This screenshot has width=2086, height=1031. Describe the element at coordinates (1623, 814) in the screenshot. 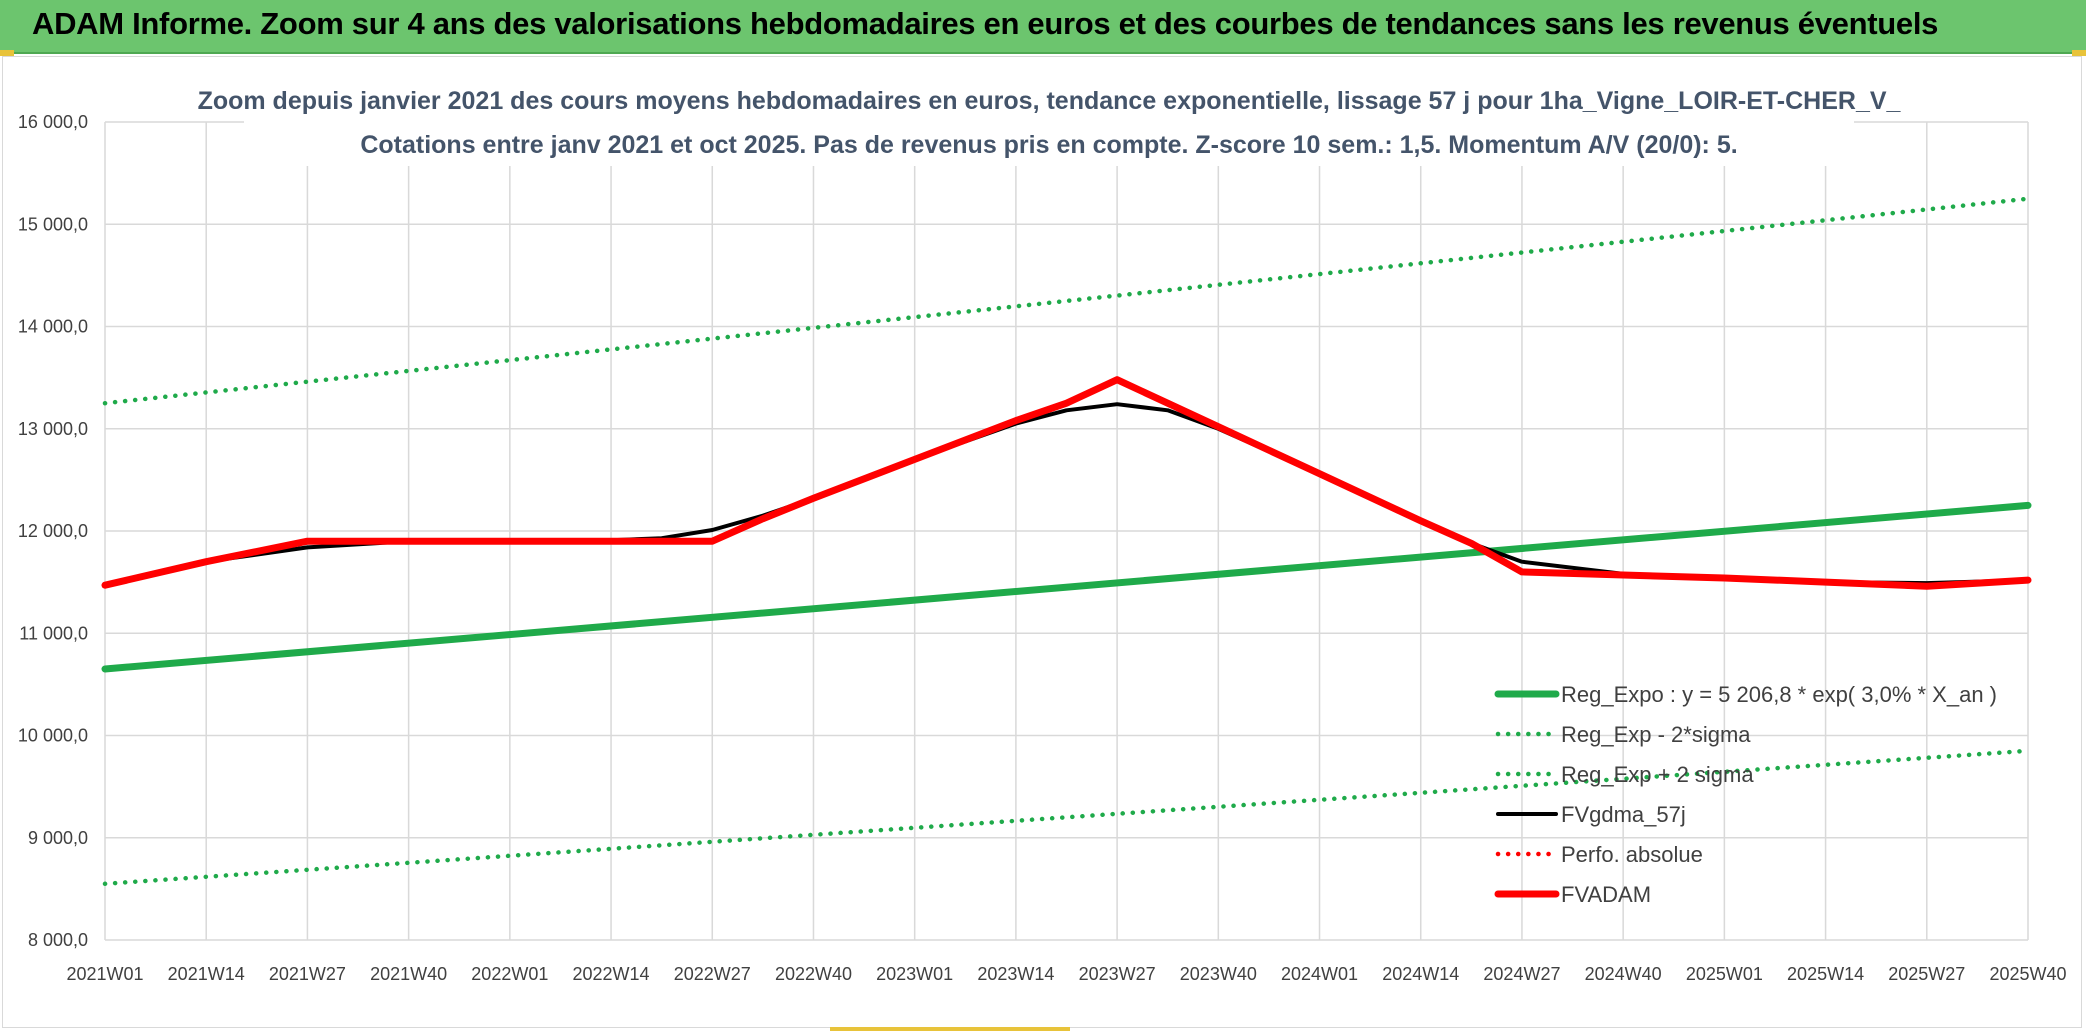

I see `legend-label-3: FVgdma_57j` at that location.